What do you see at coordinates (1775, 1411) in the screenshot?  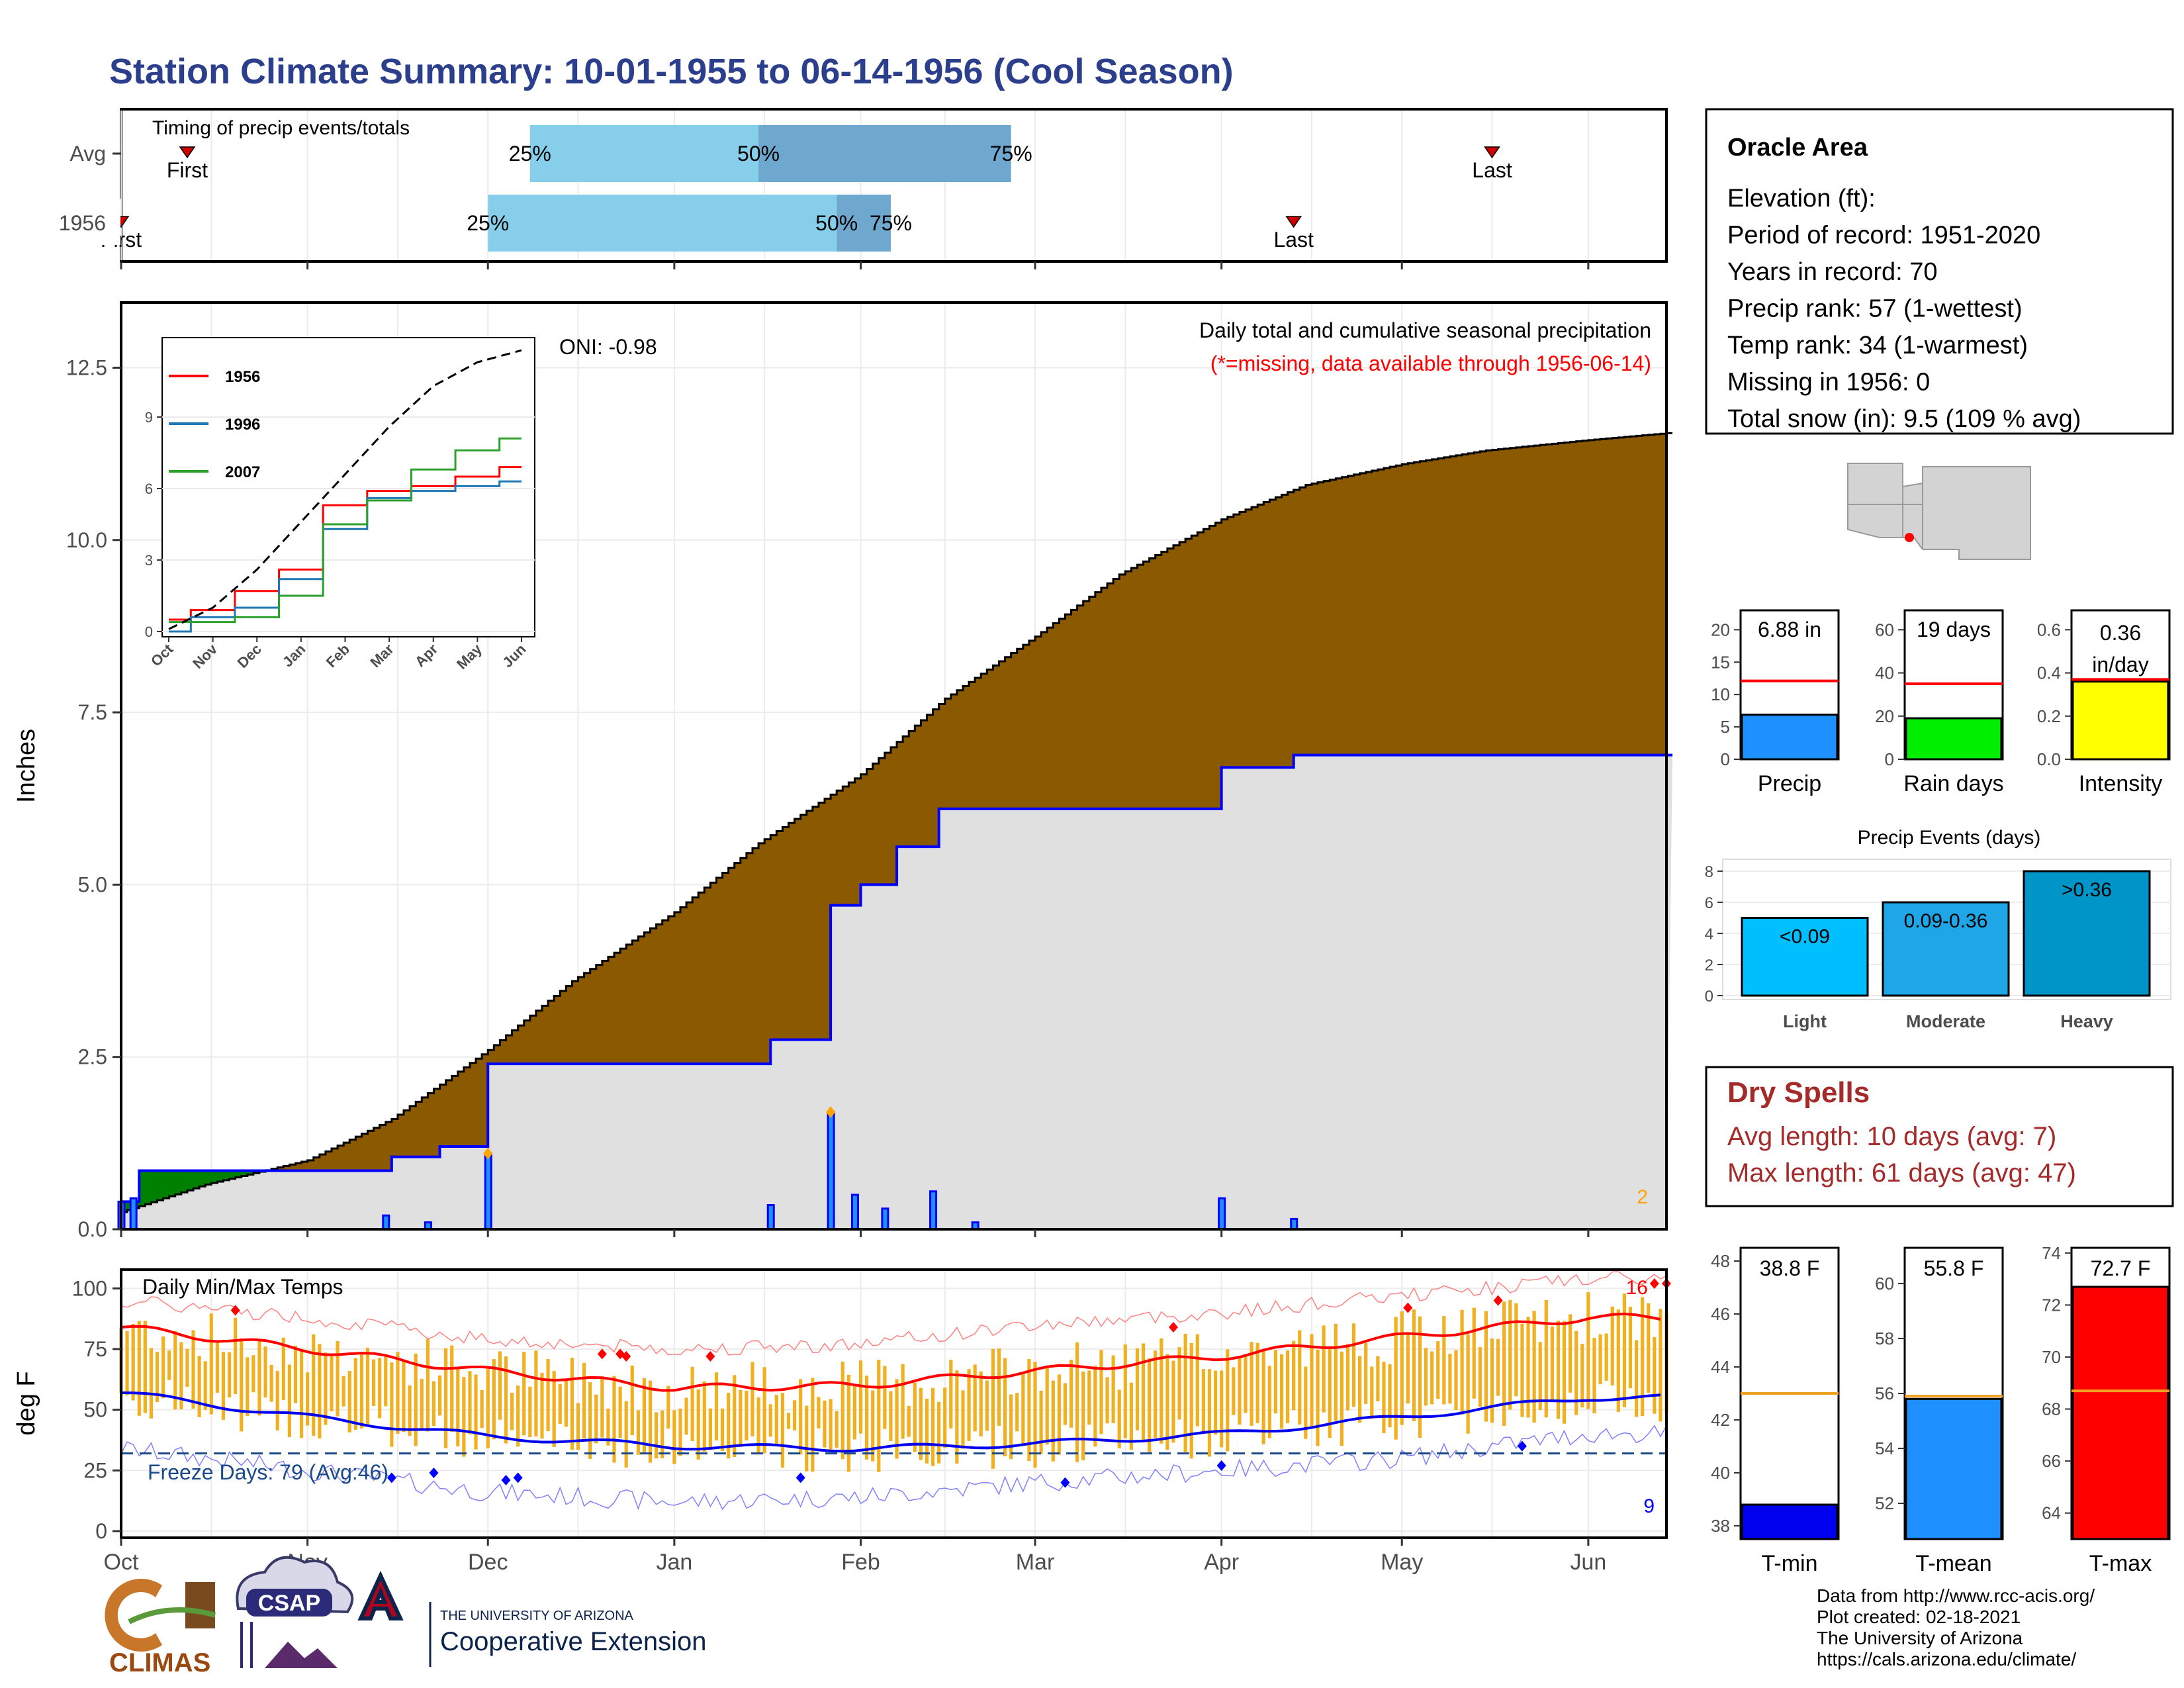 I see `temp-summary-t-min: 38 40 42 44 46 48 38.8 F T-min` at bounding box center [1775, 1411].